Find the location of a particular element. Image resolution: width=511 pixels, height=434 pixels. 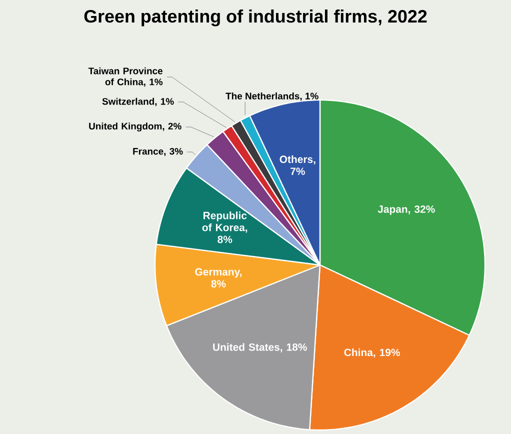

slice-label: Others, 7% is located at coordinates (298, 165).